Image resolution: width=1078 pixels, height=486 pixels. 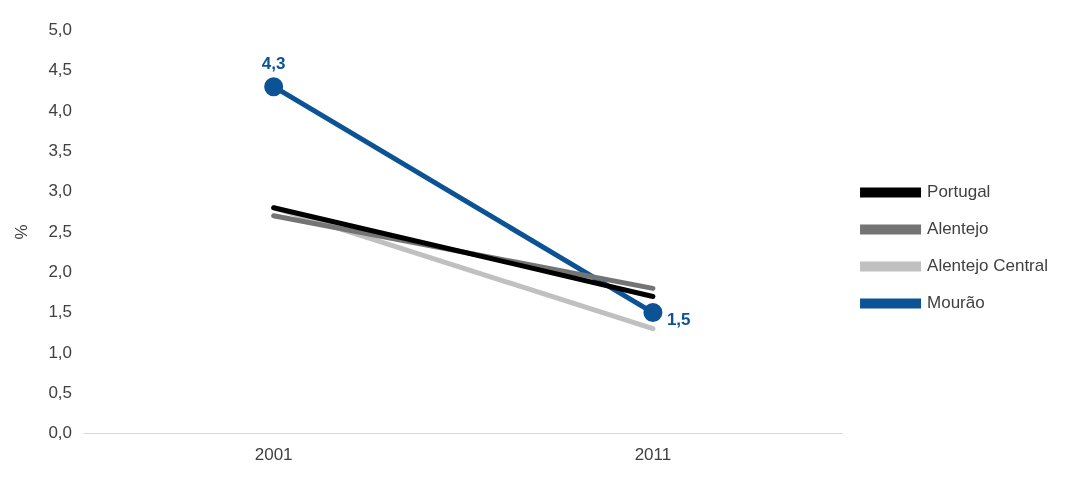 What do you see at coordinates (988, 266) in the screenshot?
I see `legend-label: Alentejo Central` at bounding box center [988, 266].